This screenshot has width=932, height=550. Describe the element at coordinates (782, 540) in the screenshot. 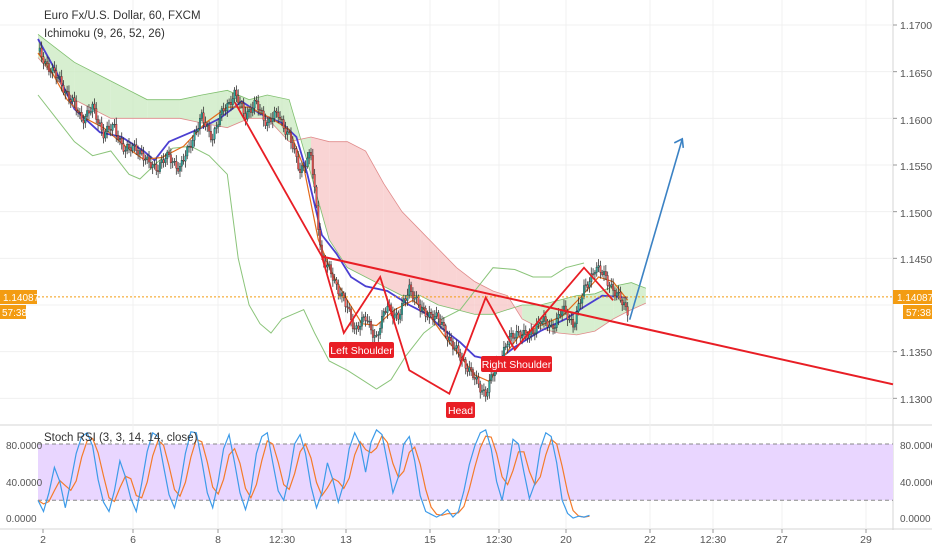

I see `time-tick: 27` at that location.